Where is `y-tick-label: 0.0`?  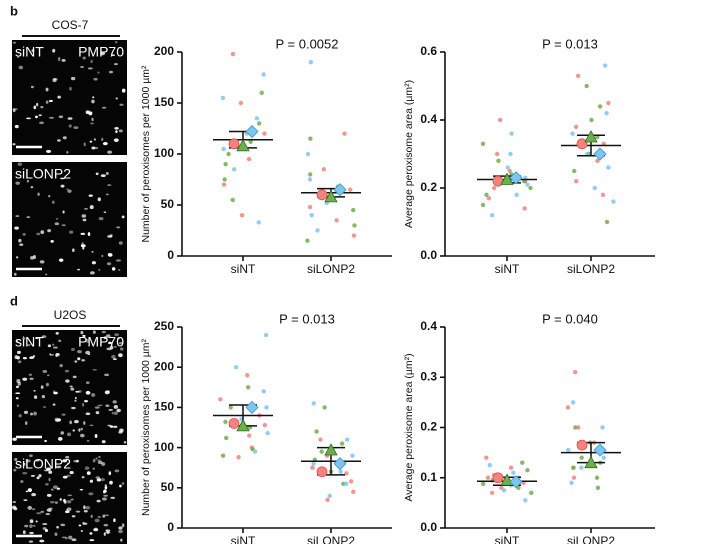
y-tick-label: 0.0 is located at coordinates (428, 255).